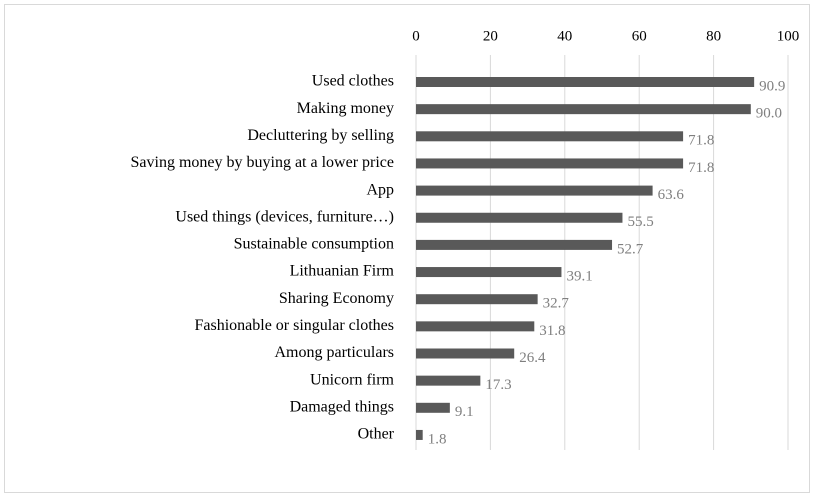 The width and height of the screenshot is (814, 497). I want to click on y-tick-label: Decluttering by selling, so click(320, 135).